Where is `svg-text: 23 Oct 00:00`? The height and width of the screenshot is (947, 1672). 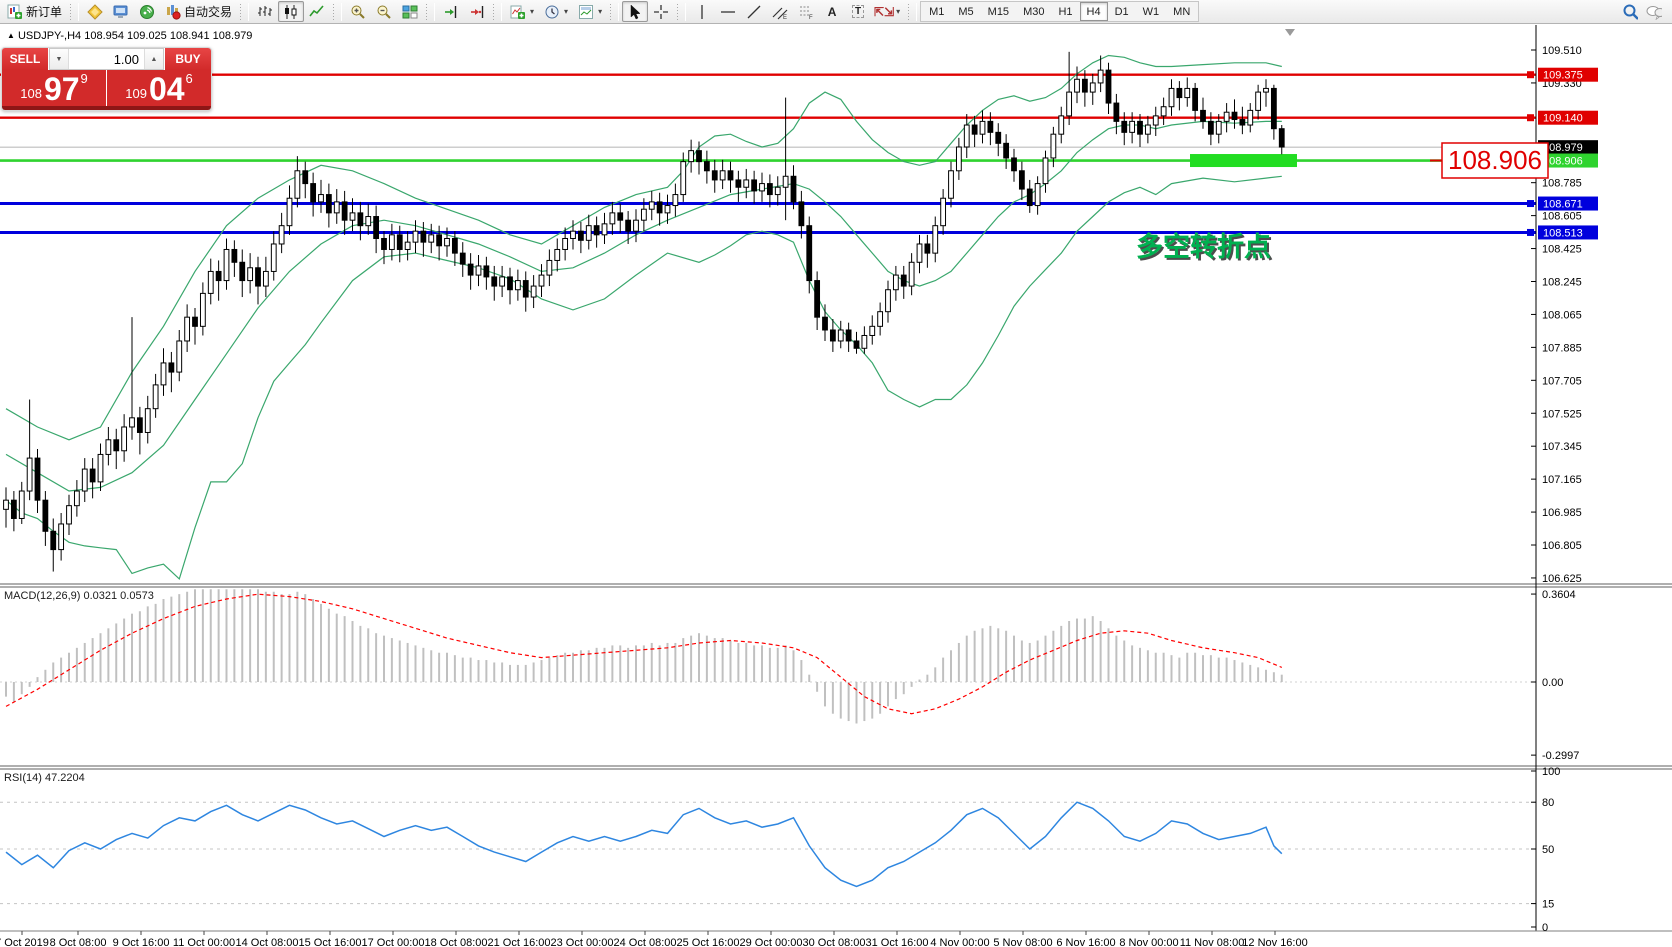
svg-text: 23 Oct 00:00 is located at coordinates (582, 942).